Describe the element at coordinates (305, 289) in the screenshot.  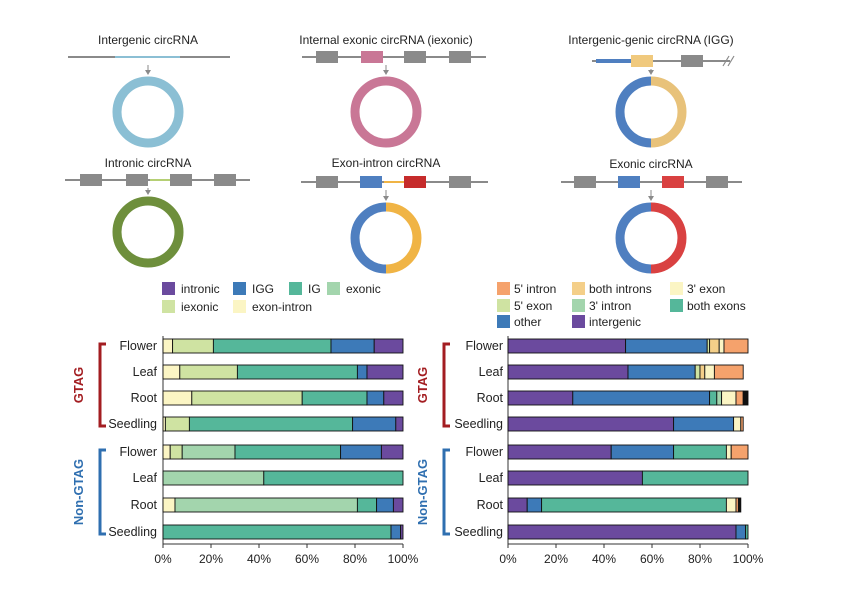
I see `legend-item-ig: IG` at that location.